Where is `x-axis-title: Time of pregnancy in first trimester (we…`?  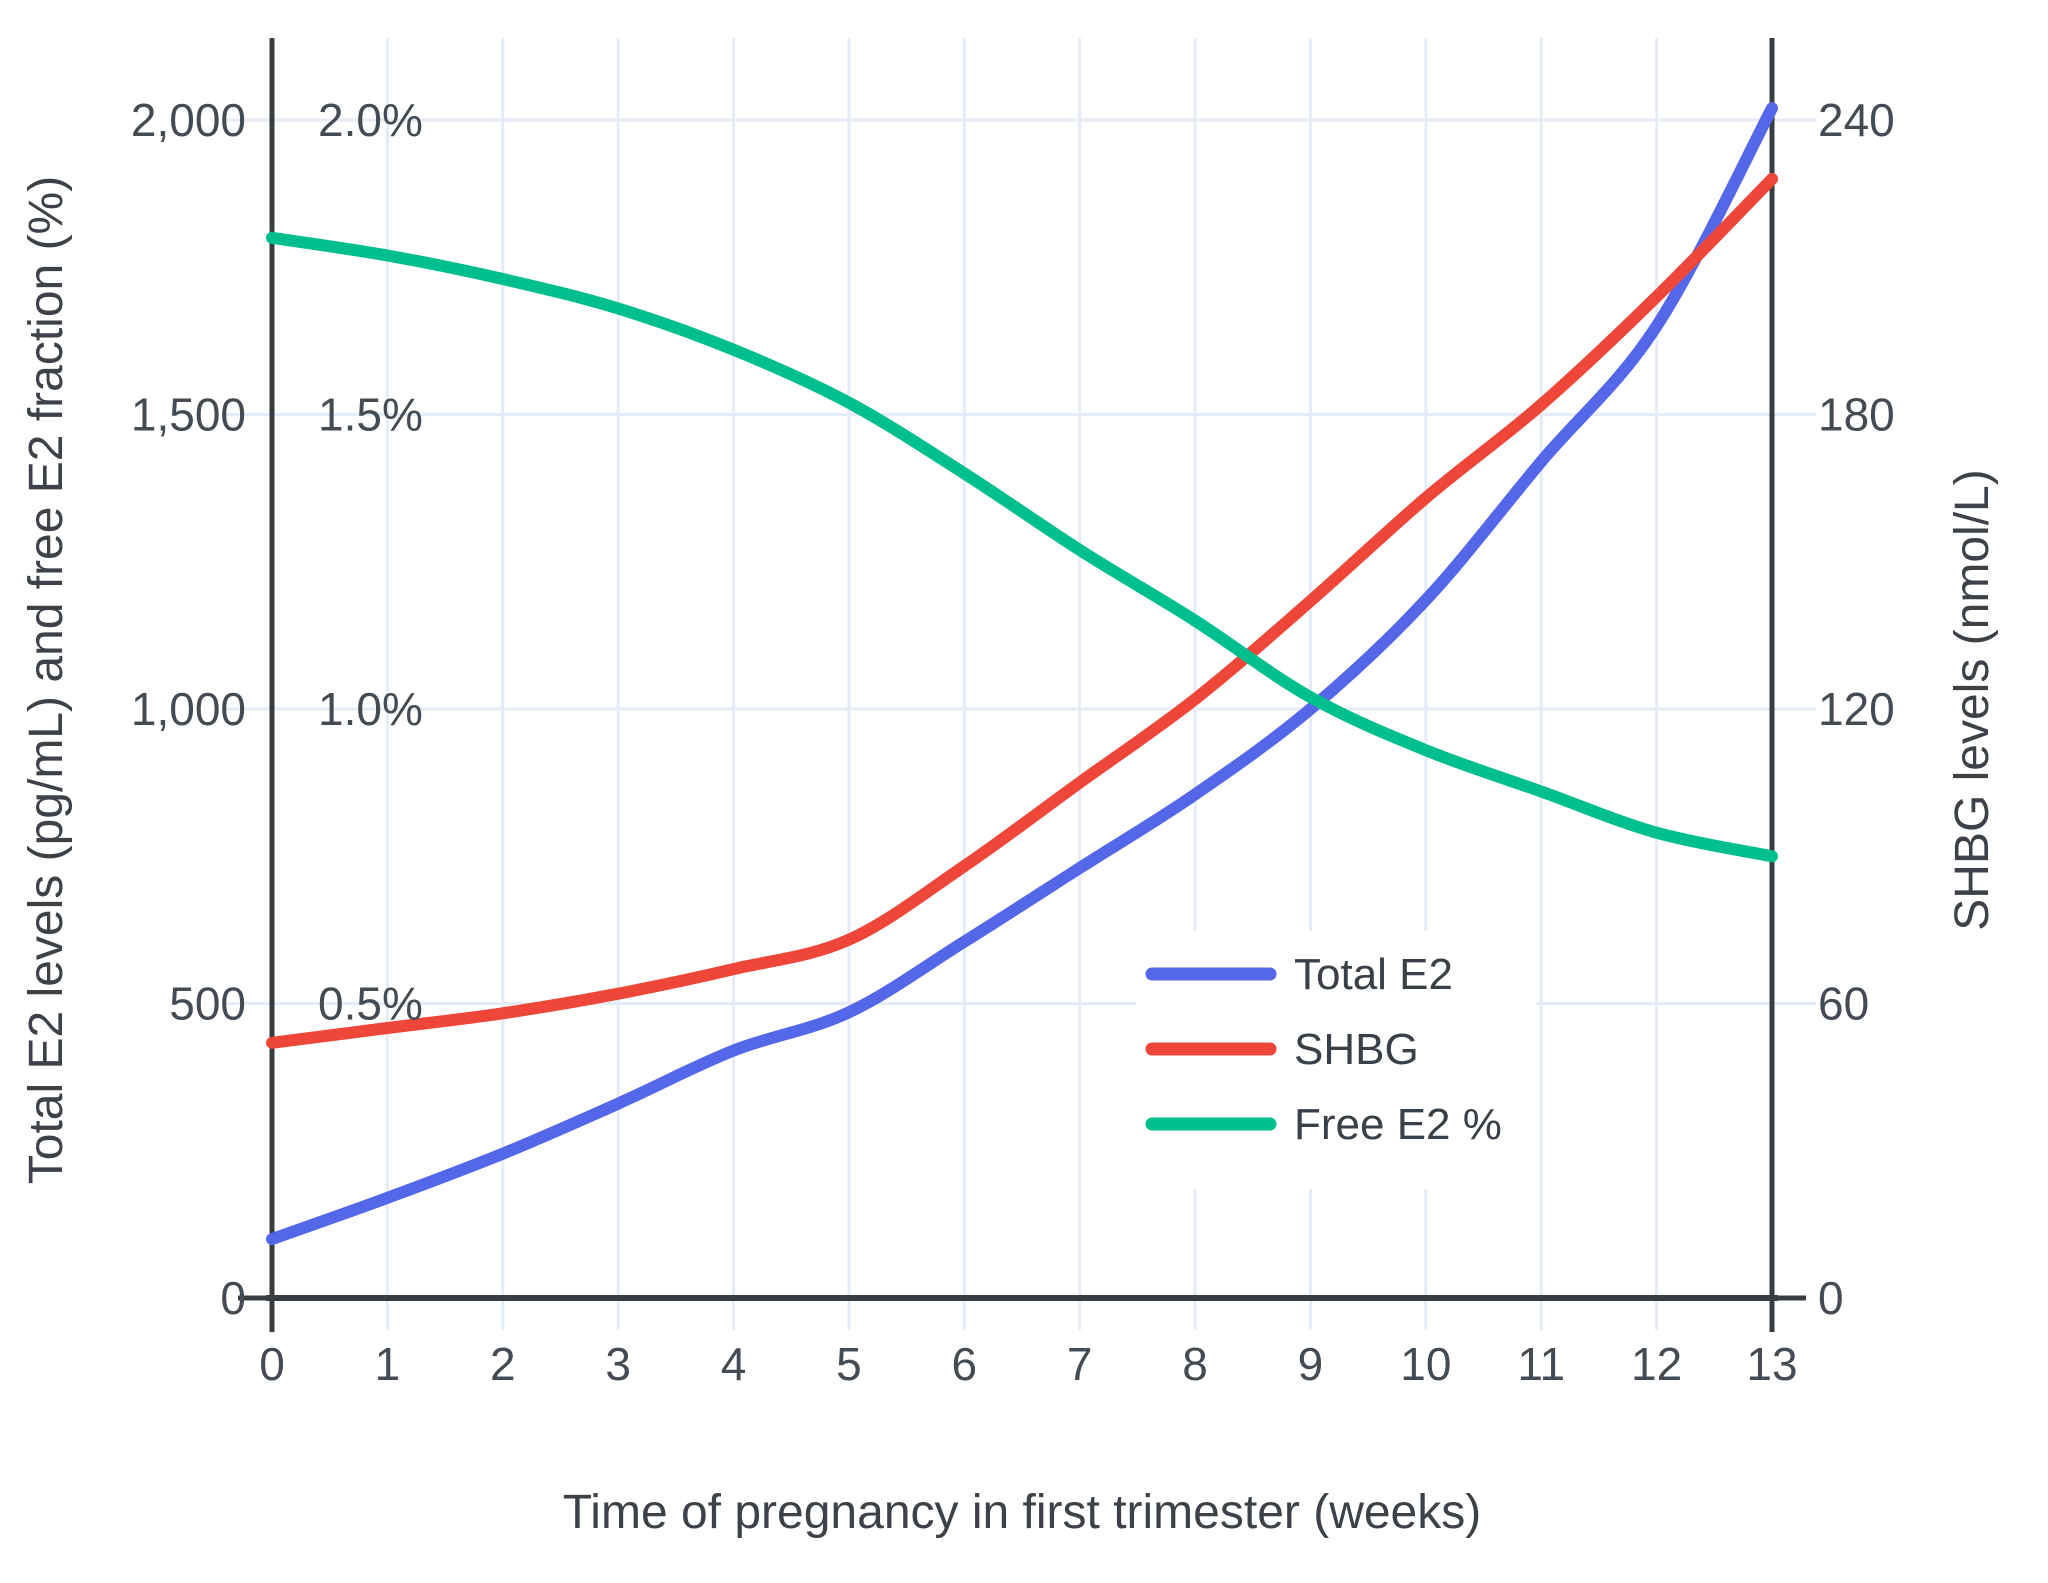
x-axis-title: Time of pregnancy in first trimester (we… is located at coordinates (1022, 1512).